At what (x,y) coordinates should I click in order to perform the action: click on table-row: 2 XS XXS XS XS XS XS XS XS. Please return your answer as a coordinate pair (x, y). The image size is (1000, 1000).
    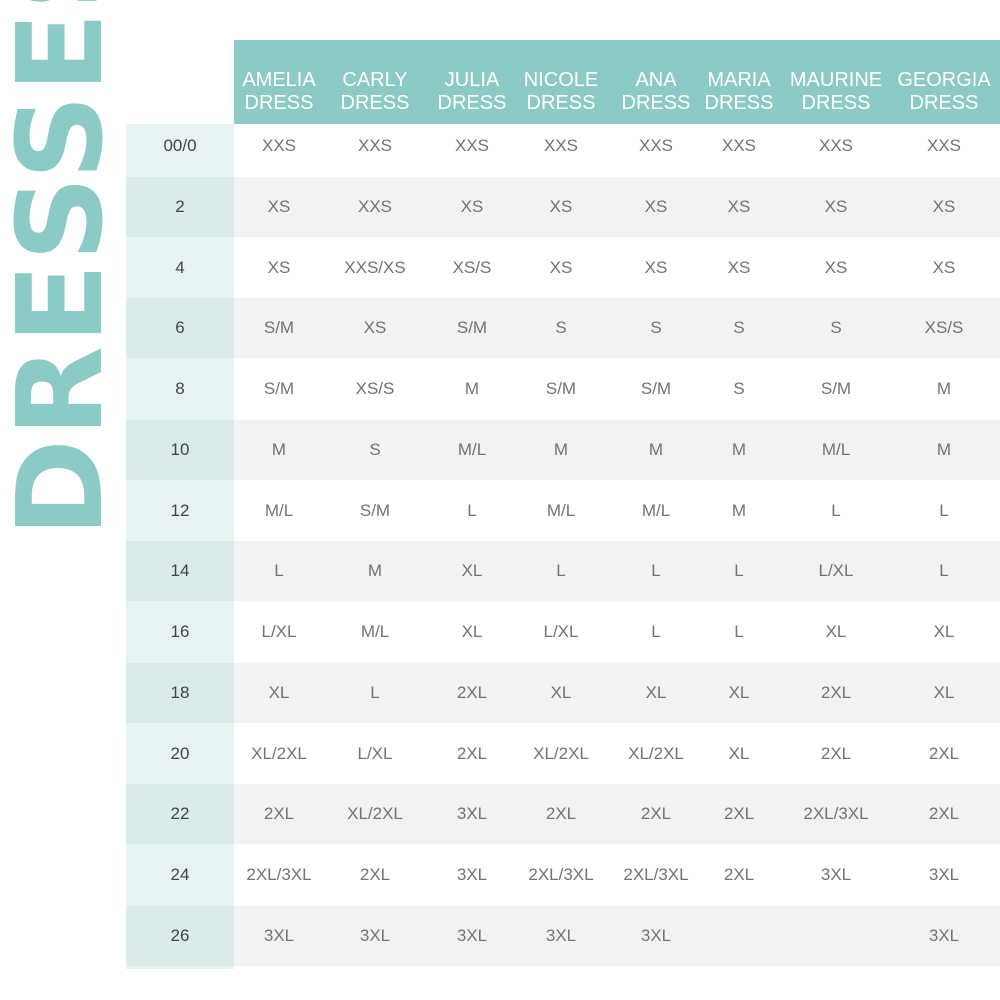
    Looking at the image, I should click on (563, 206).